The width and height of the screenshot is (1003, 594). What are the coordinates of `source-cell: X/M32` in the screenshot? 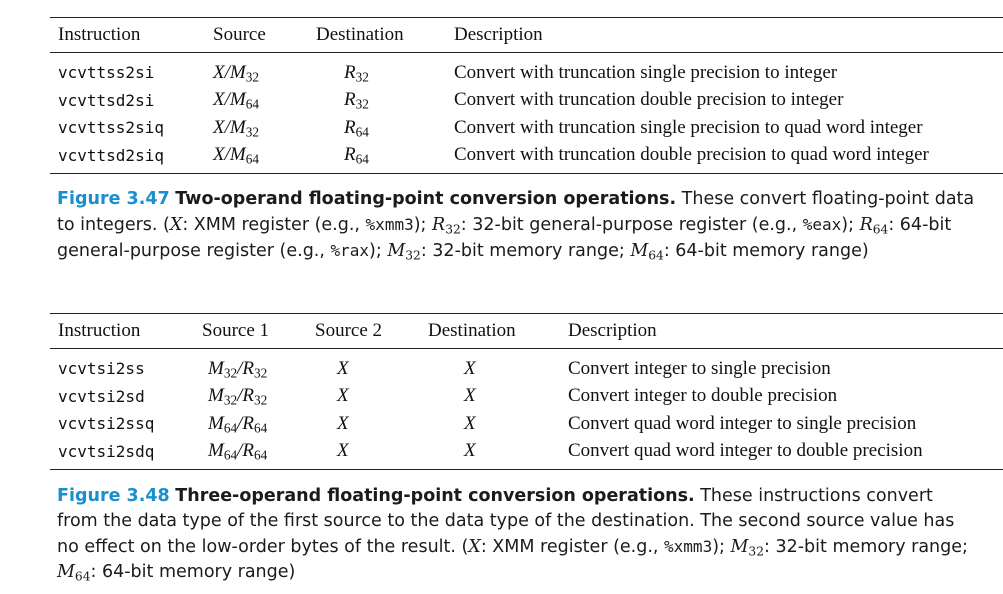 It's located at (256, 70).